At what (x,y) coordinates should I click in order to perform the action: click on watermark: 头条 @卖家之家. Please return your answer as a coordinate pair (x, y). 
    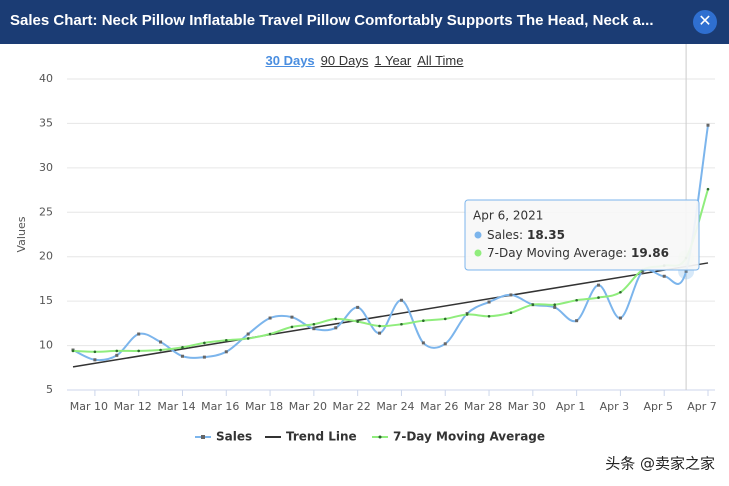
    Looking at the image, I should click on (660, 464).